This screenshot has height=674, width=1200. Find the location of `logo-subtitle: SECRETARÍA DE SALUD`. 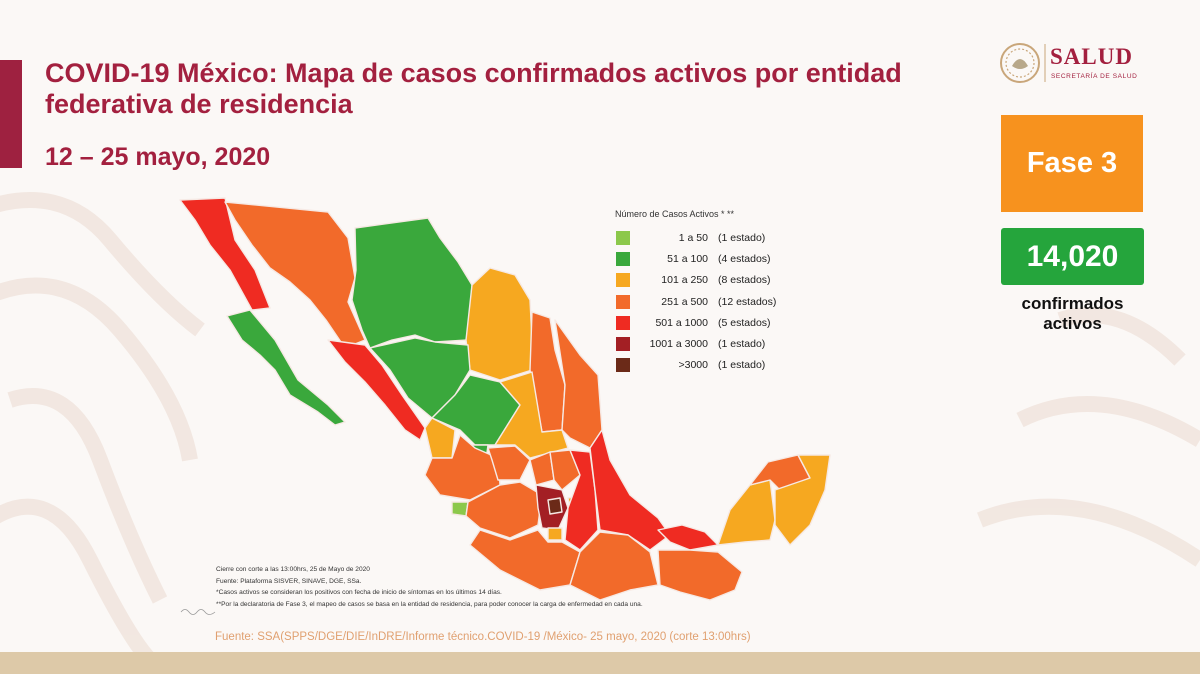

logo-subtitle: SECRETARÍA DE SALUD is located at coordinates (1094, 76).